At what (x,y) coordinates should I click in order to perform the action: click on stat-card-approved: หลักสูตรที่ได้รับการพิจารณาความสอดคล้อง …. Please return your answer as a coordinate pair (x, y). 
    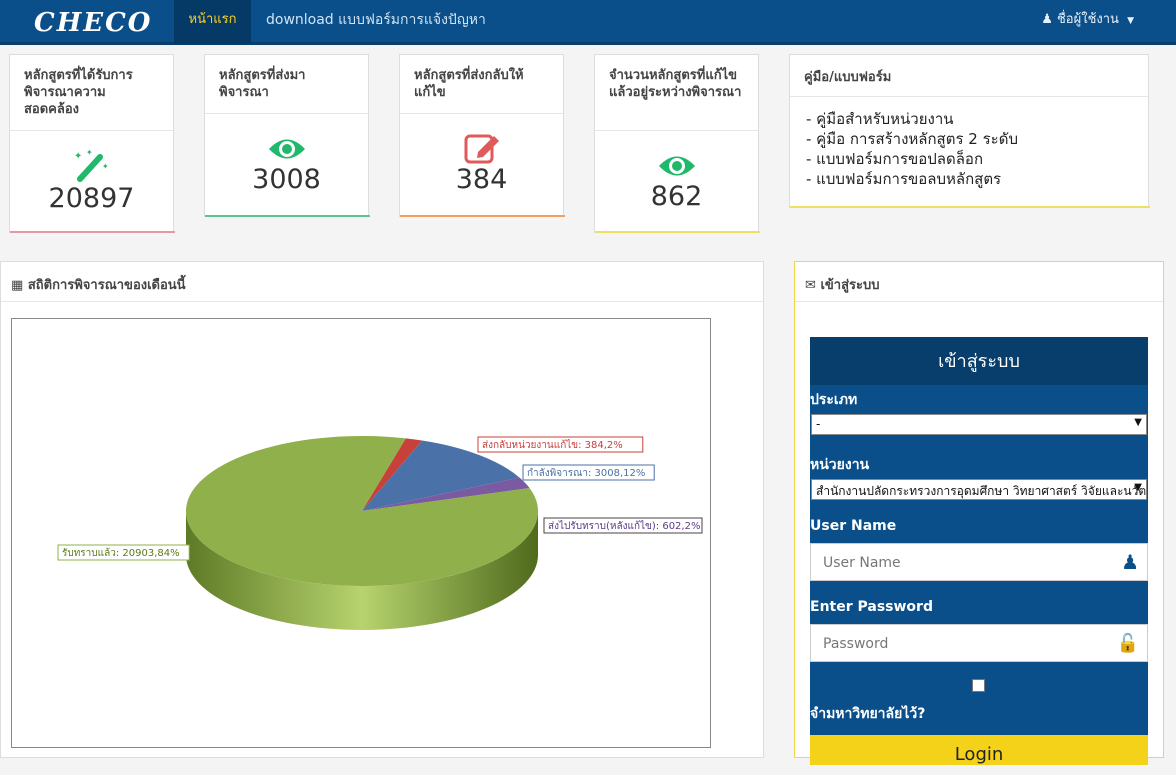
    Looking at the image, I should click on (92, 143).